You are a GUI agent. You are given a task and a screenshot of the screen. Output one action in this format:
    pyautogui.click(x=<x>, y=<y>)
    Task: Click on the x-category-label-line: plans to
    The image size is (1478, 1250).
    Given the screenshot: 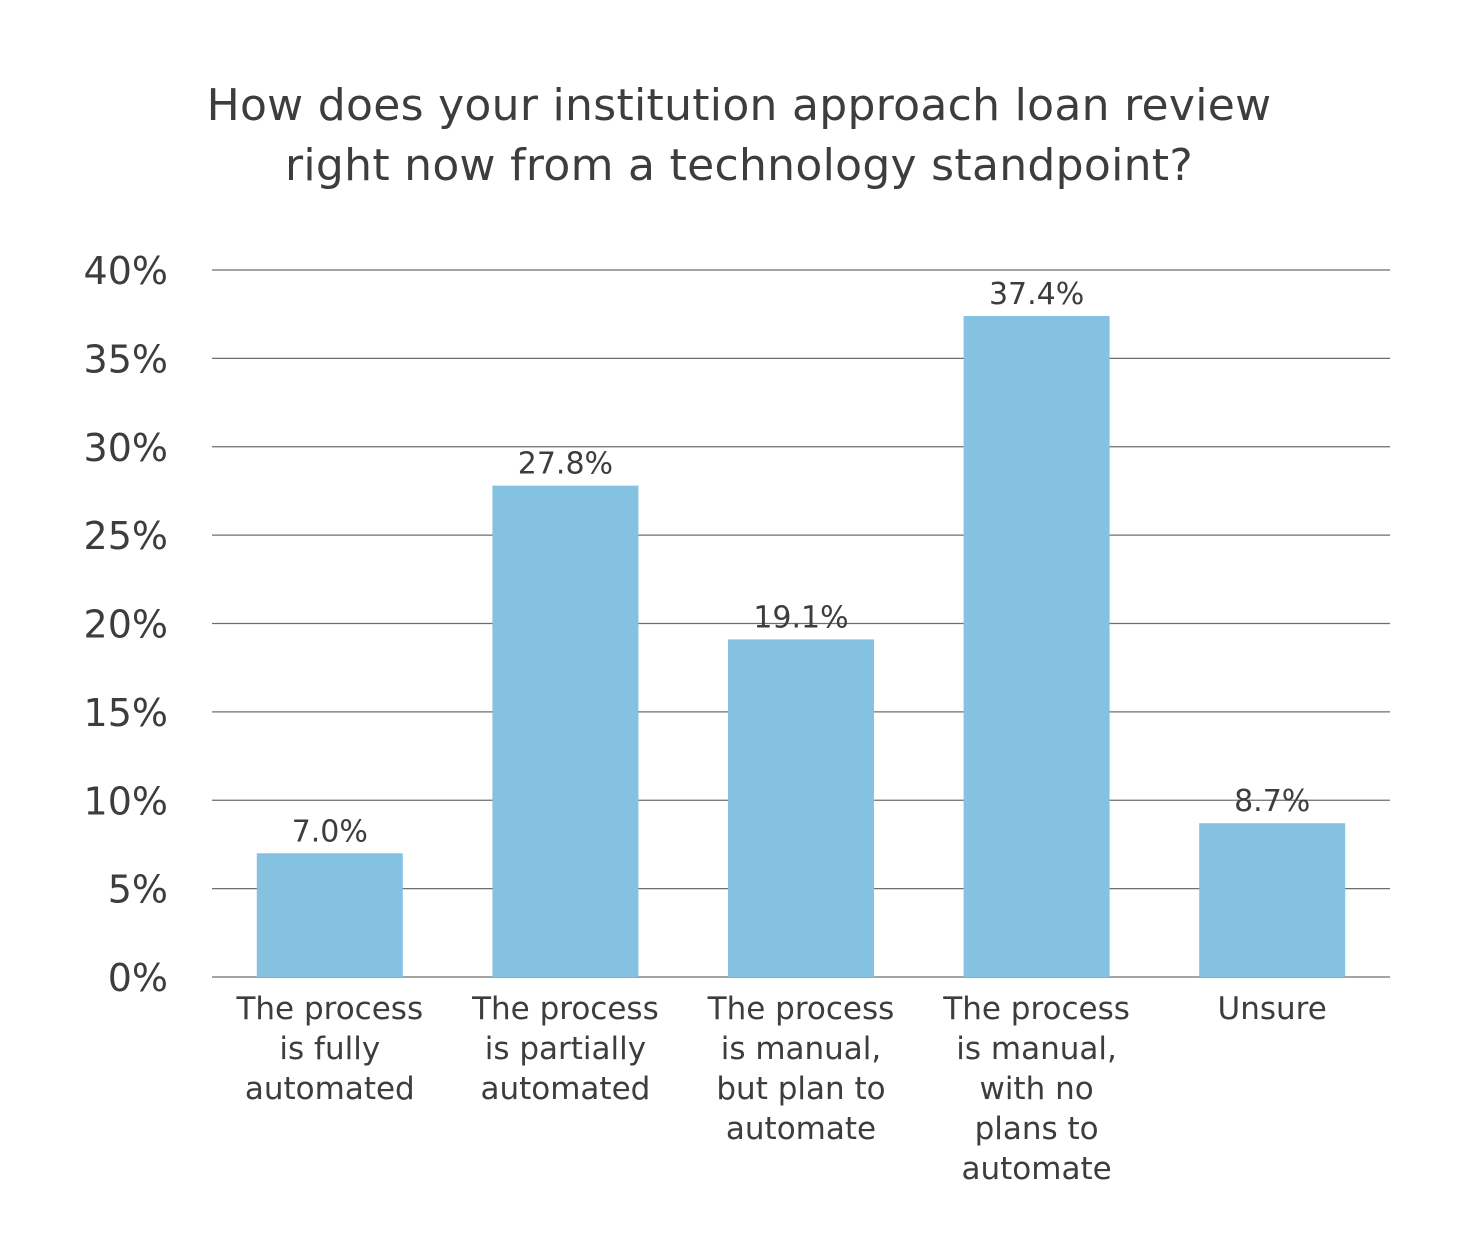 What is the action you would take?
    pyautogui.click(x=1037, y=1129)
    